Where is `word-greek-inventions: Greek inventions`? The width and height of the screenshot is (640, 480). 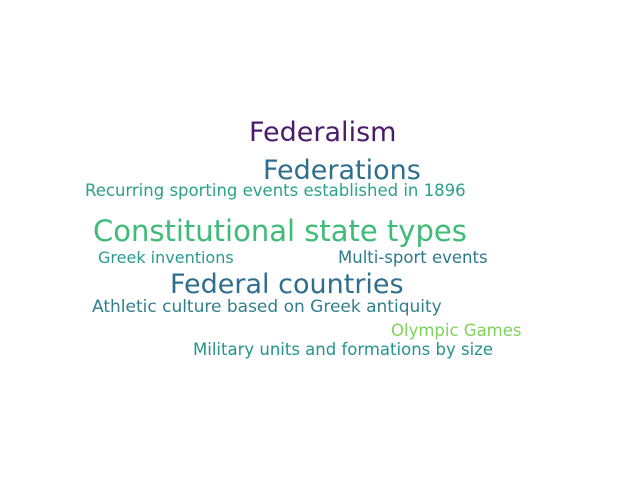
word-greek-inventions: Greek inventions is located at coordinates (166, 257).